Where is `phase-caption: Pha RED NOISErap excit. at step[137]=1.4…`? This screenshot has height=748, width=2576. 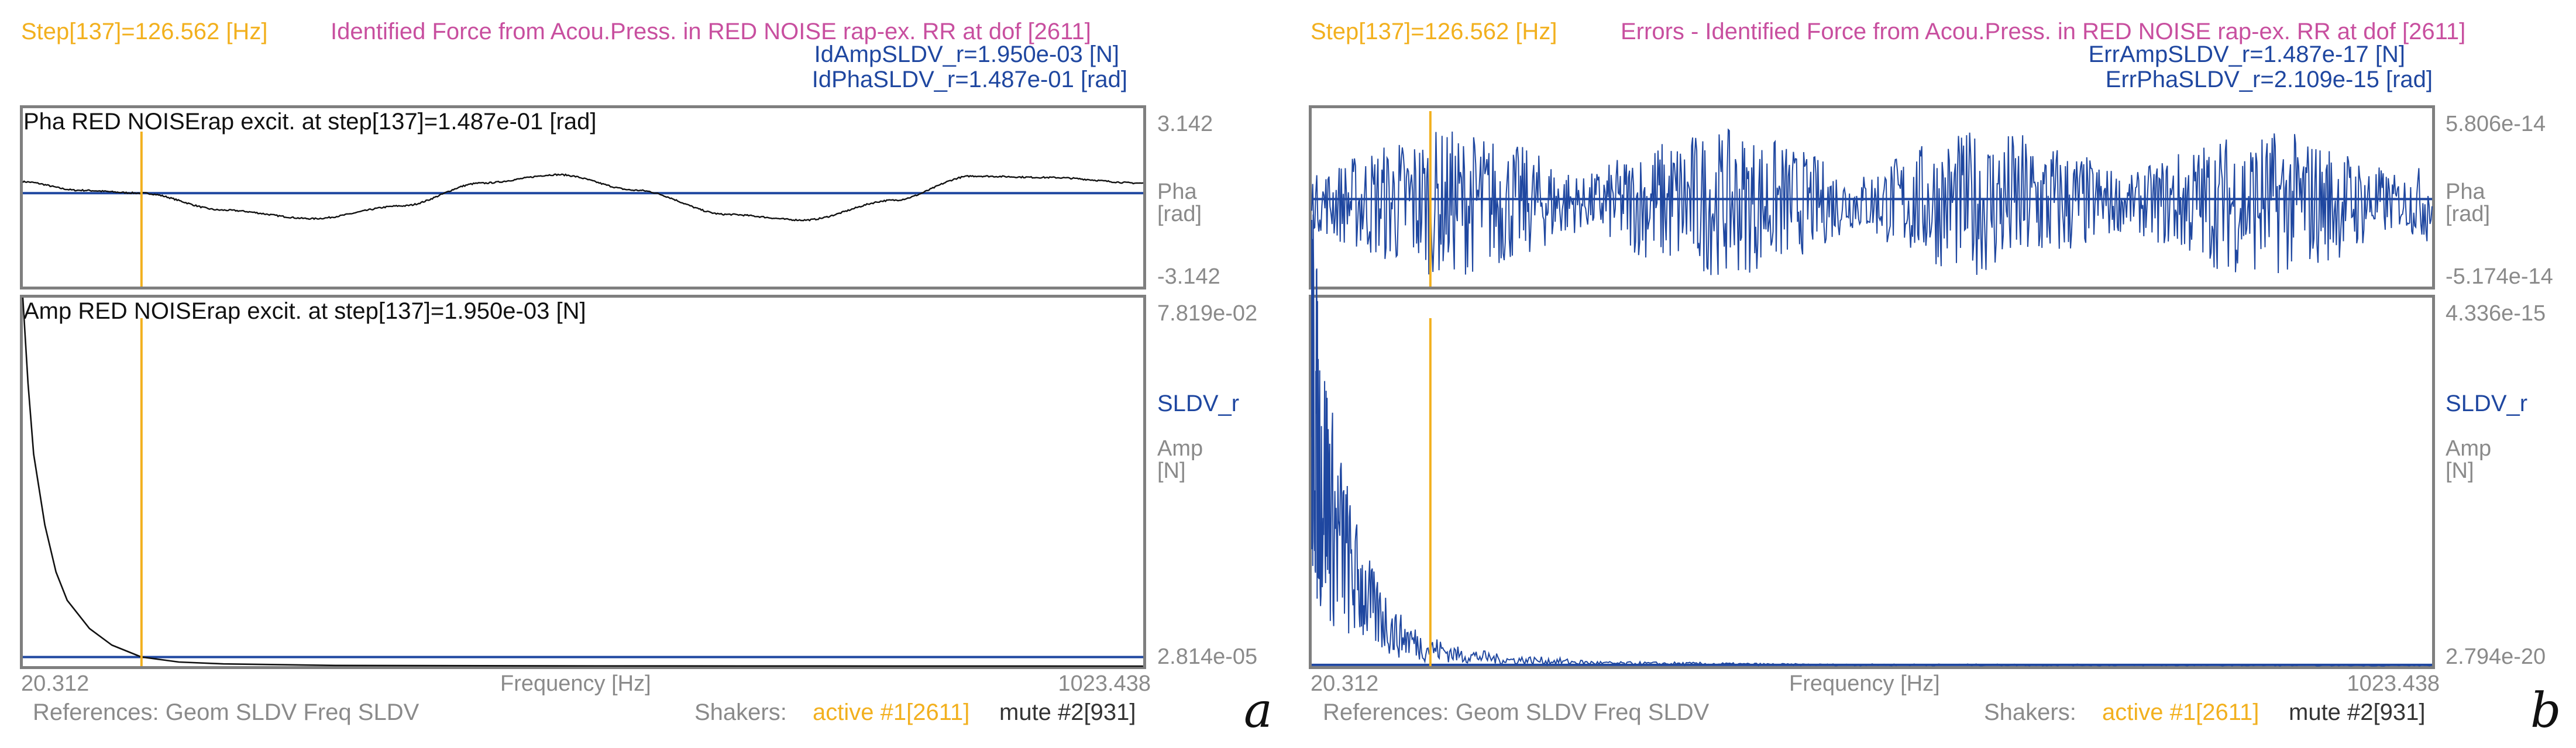
phase-caption: Pha RED NOISErap excit. at step[137]=1.4… is located at coordinates (310, 122).